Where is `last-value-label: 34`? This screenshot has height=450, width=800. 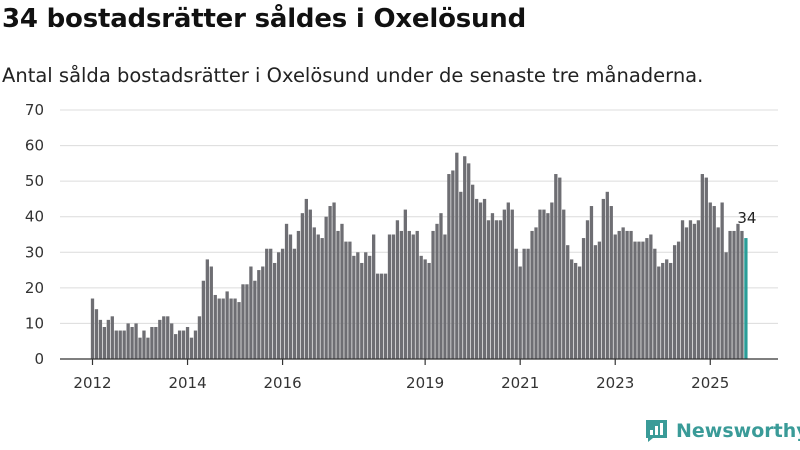 last-value-label: 34 is located at coordinates (746, 218).